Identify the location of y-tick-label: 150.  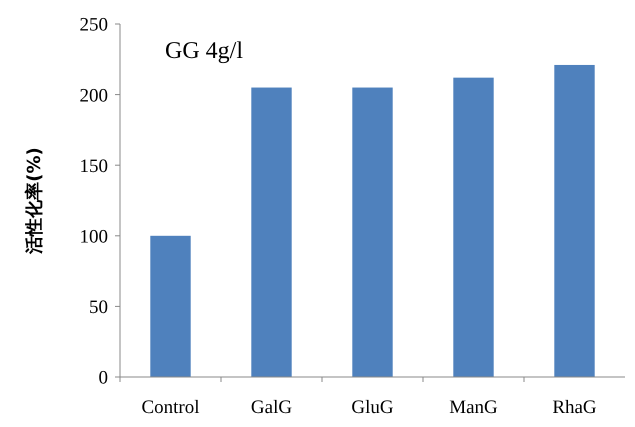
(94, 166).